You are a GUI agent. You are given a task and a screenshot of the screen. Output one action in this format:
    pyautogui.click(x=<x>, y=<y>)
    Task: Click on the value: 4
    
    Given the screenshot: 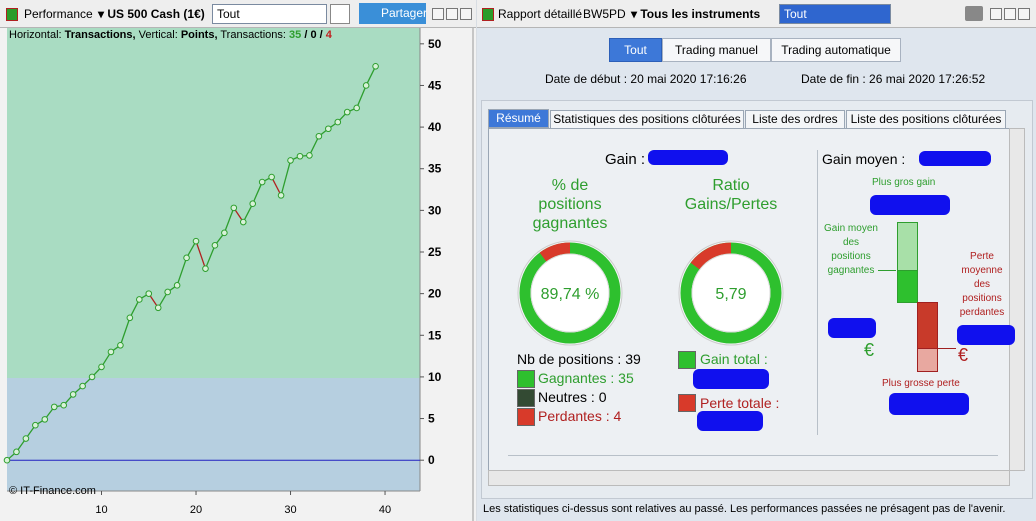 What is the action you would take?
    pyautogui.click(x=617, y=416)
    